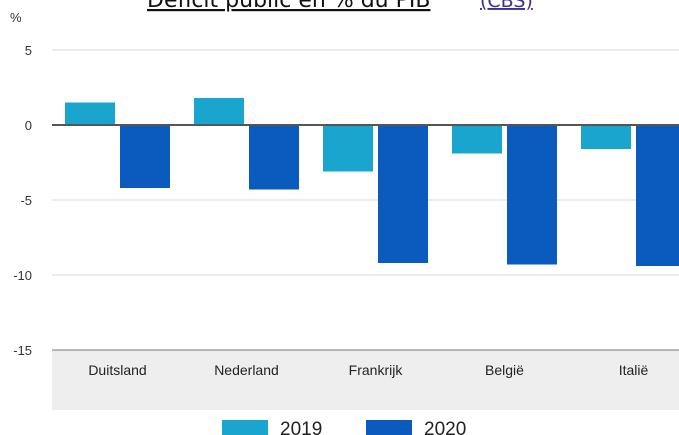 This screenshot has width=679, height=435. I want to click on x-tick-label: Frankrijk, so click(376, 370).